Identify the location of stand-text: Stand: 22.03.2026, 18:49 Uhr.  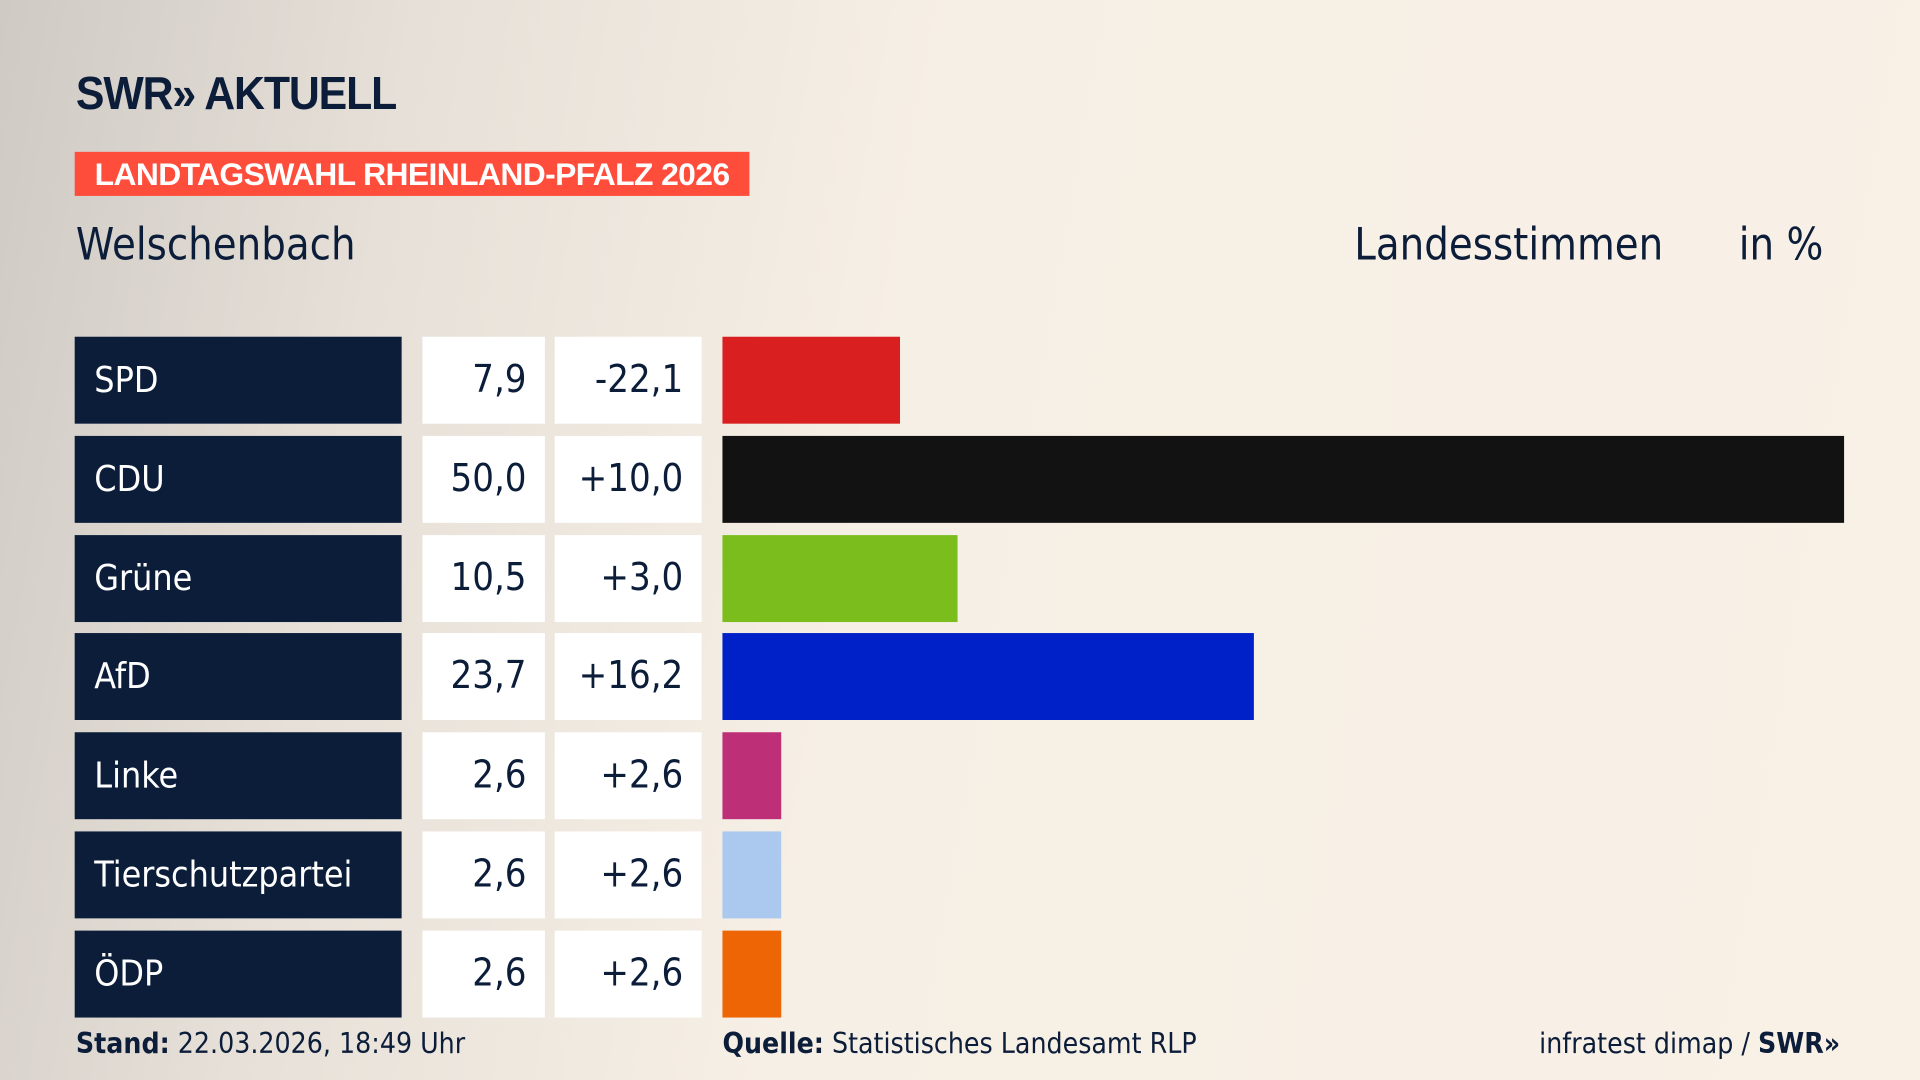
(270, 1045).